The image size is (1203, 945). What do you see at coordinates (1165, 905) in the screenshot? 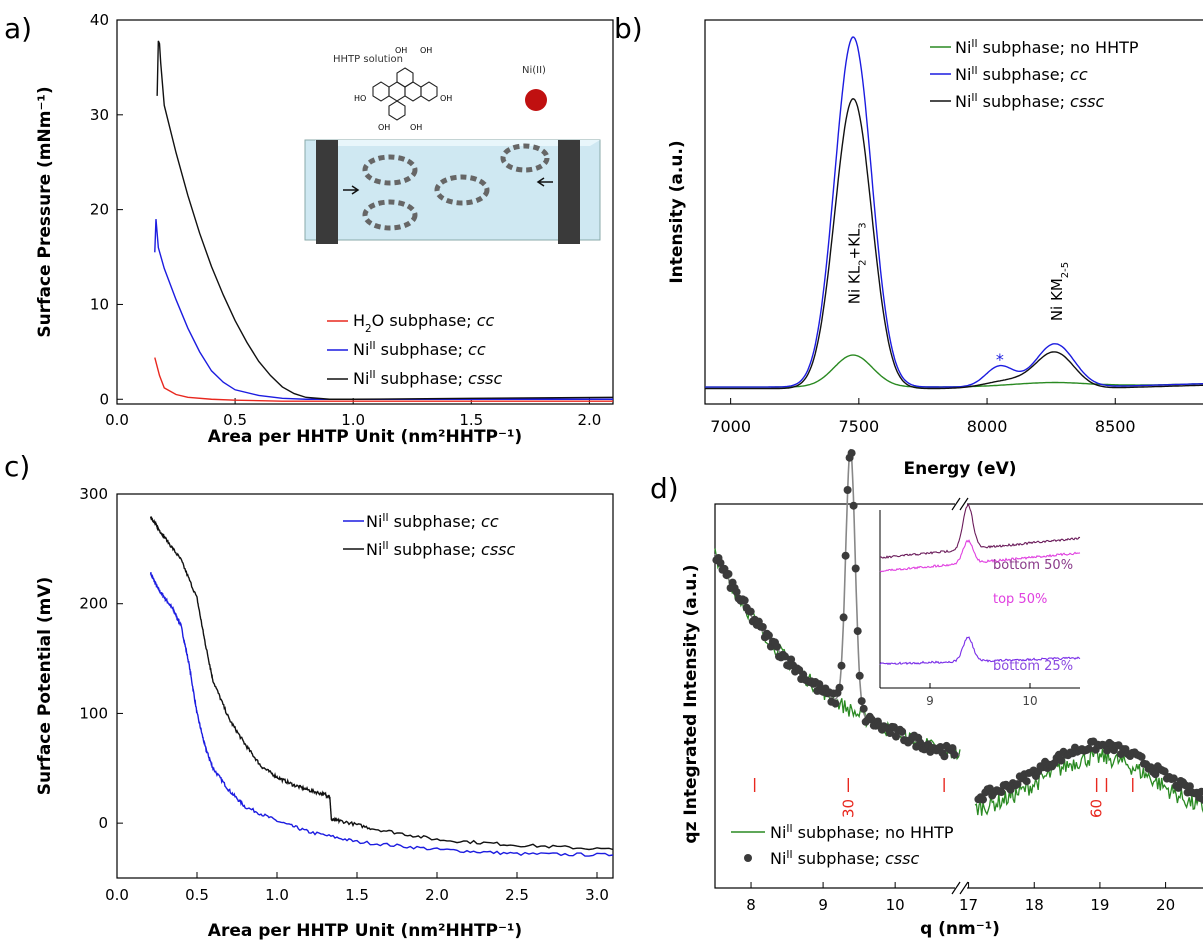
I see `x-tick-label: 20` at bounding box center [1165, 905].